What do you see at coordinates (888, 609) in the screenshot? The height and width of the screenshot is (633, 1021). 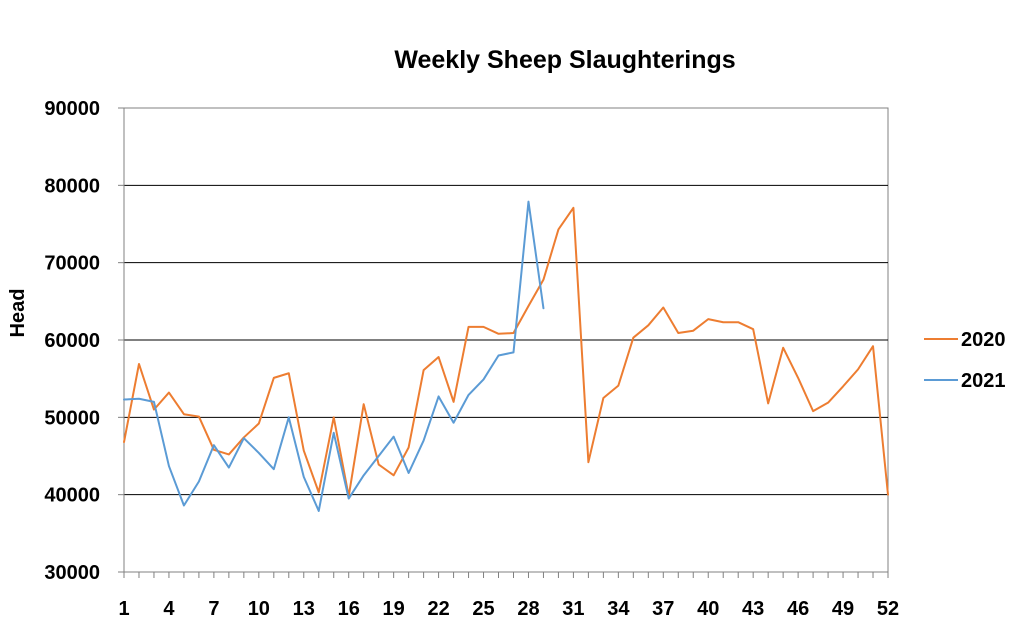 I see `x-tick-label: 52` at bounding box center [888, 609].